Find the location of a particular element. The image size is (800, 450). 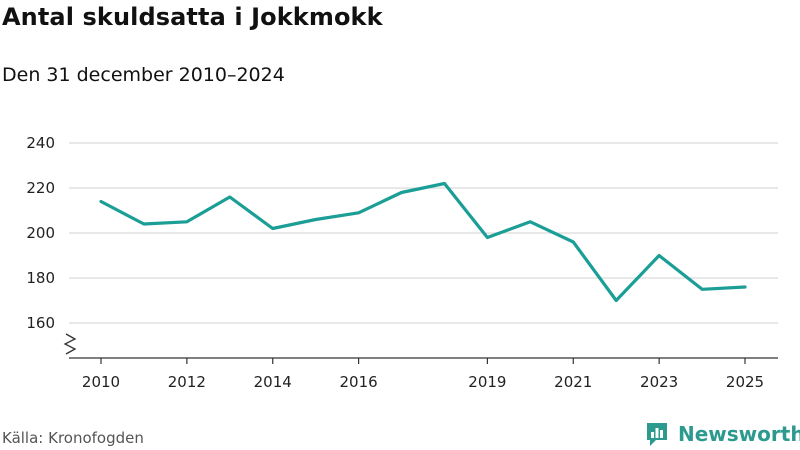

data-point-2017 is located at coordinates (402, 193).